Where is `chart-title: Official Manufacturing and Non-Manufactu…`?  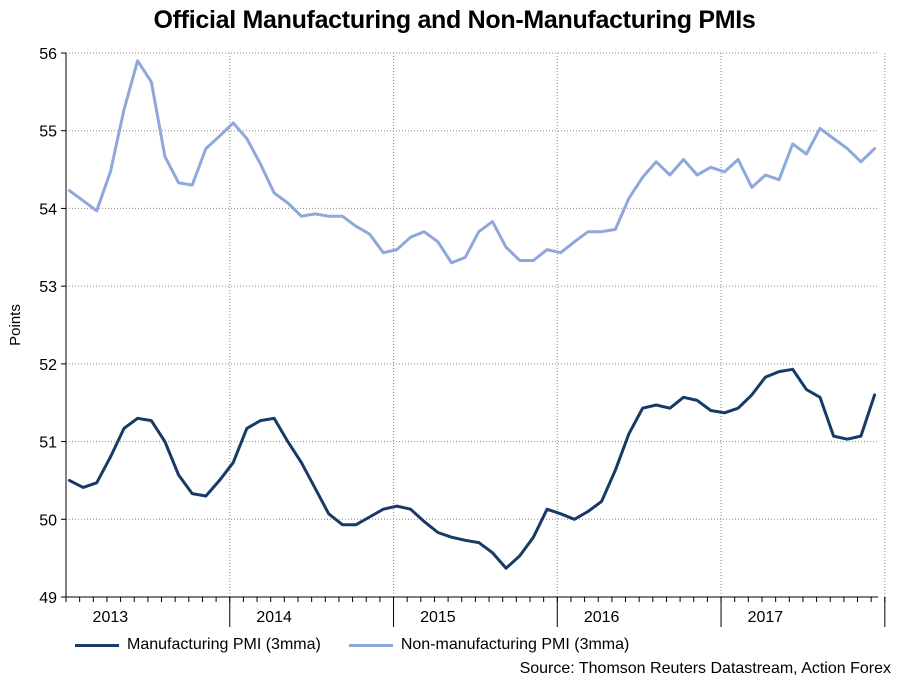 chart-title: Official Manufacturing and Non-Manufactu… is located at coordinates (454, 20).